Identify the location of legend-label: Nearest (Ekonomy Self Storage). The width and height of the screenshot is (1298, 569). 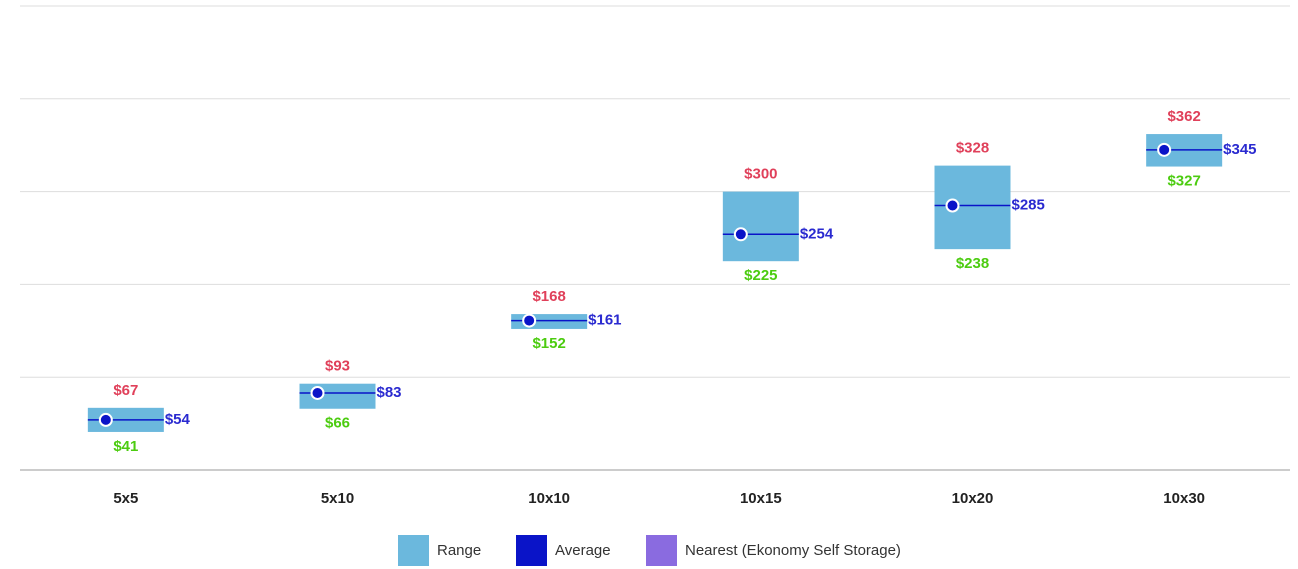
(793, 550).